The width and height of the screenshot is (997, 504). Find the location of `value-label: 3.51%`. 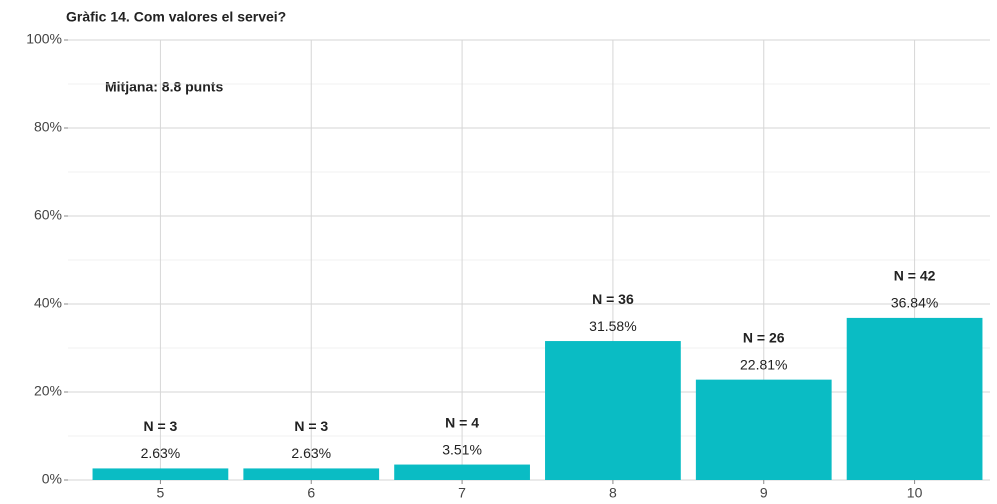

value-label: 3.51% is located at coordinates (462, 449).